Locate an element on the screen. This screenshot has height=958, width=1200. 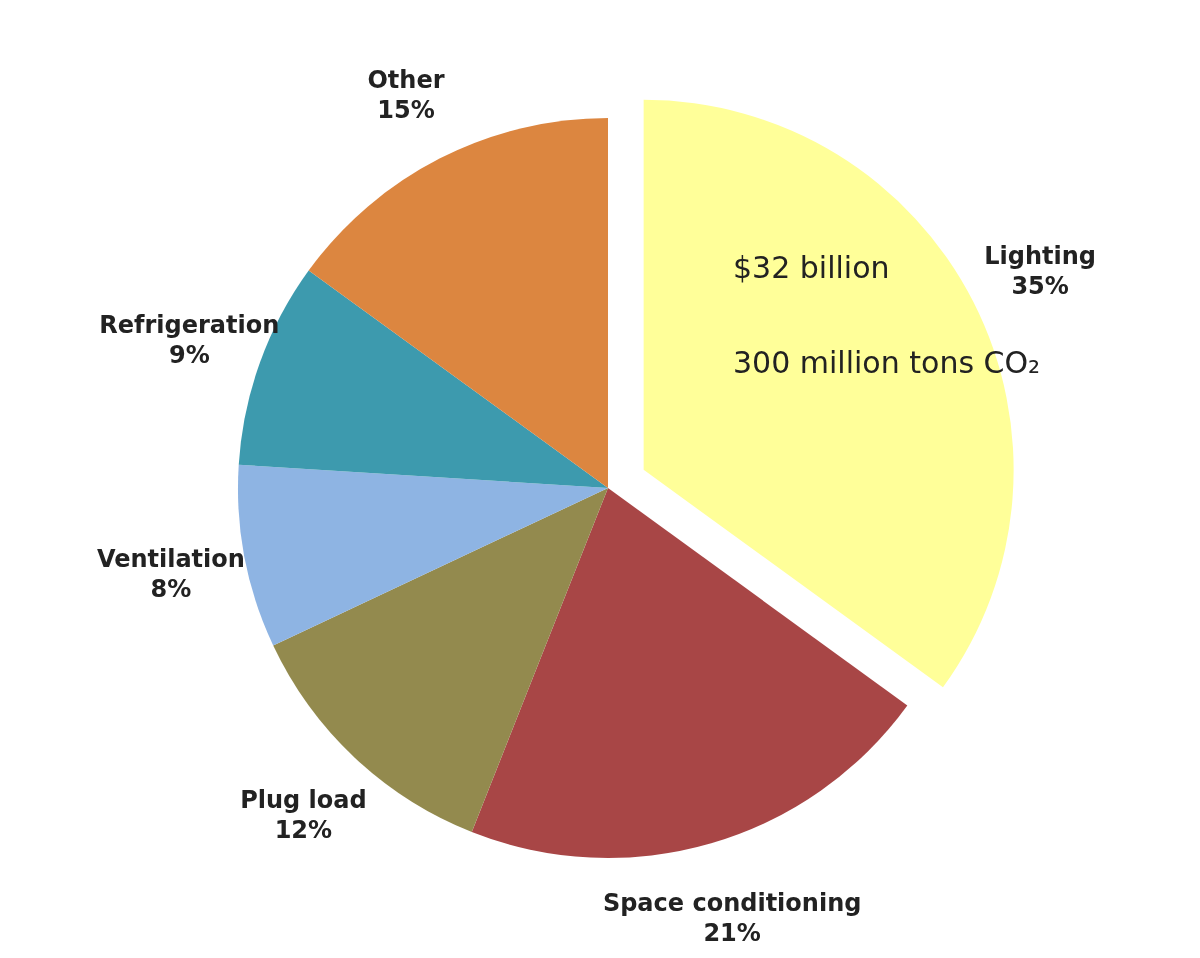
slice-label: Other is located at coordinates (406, 79).